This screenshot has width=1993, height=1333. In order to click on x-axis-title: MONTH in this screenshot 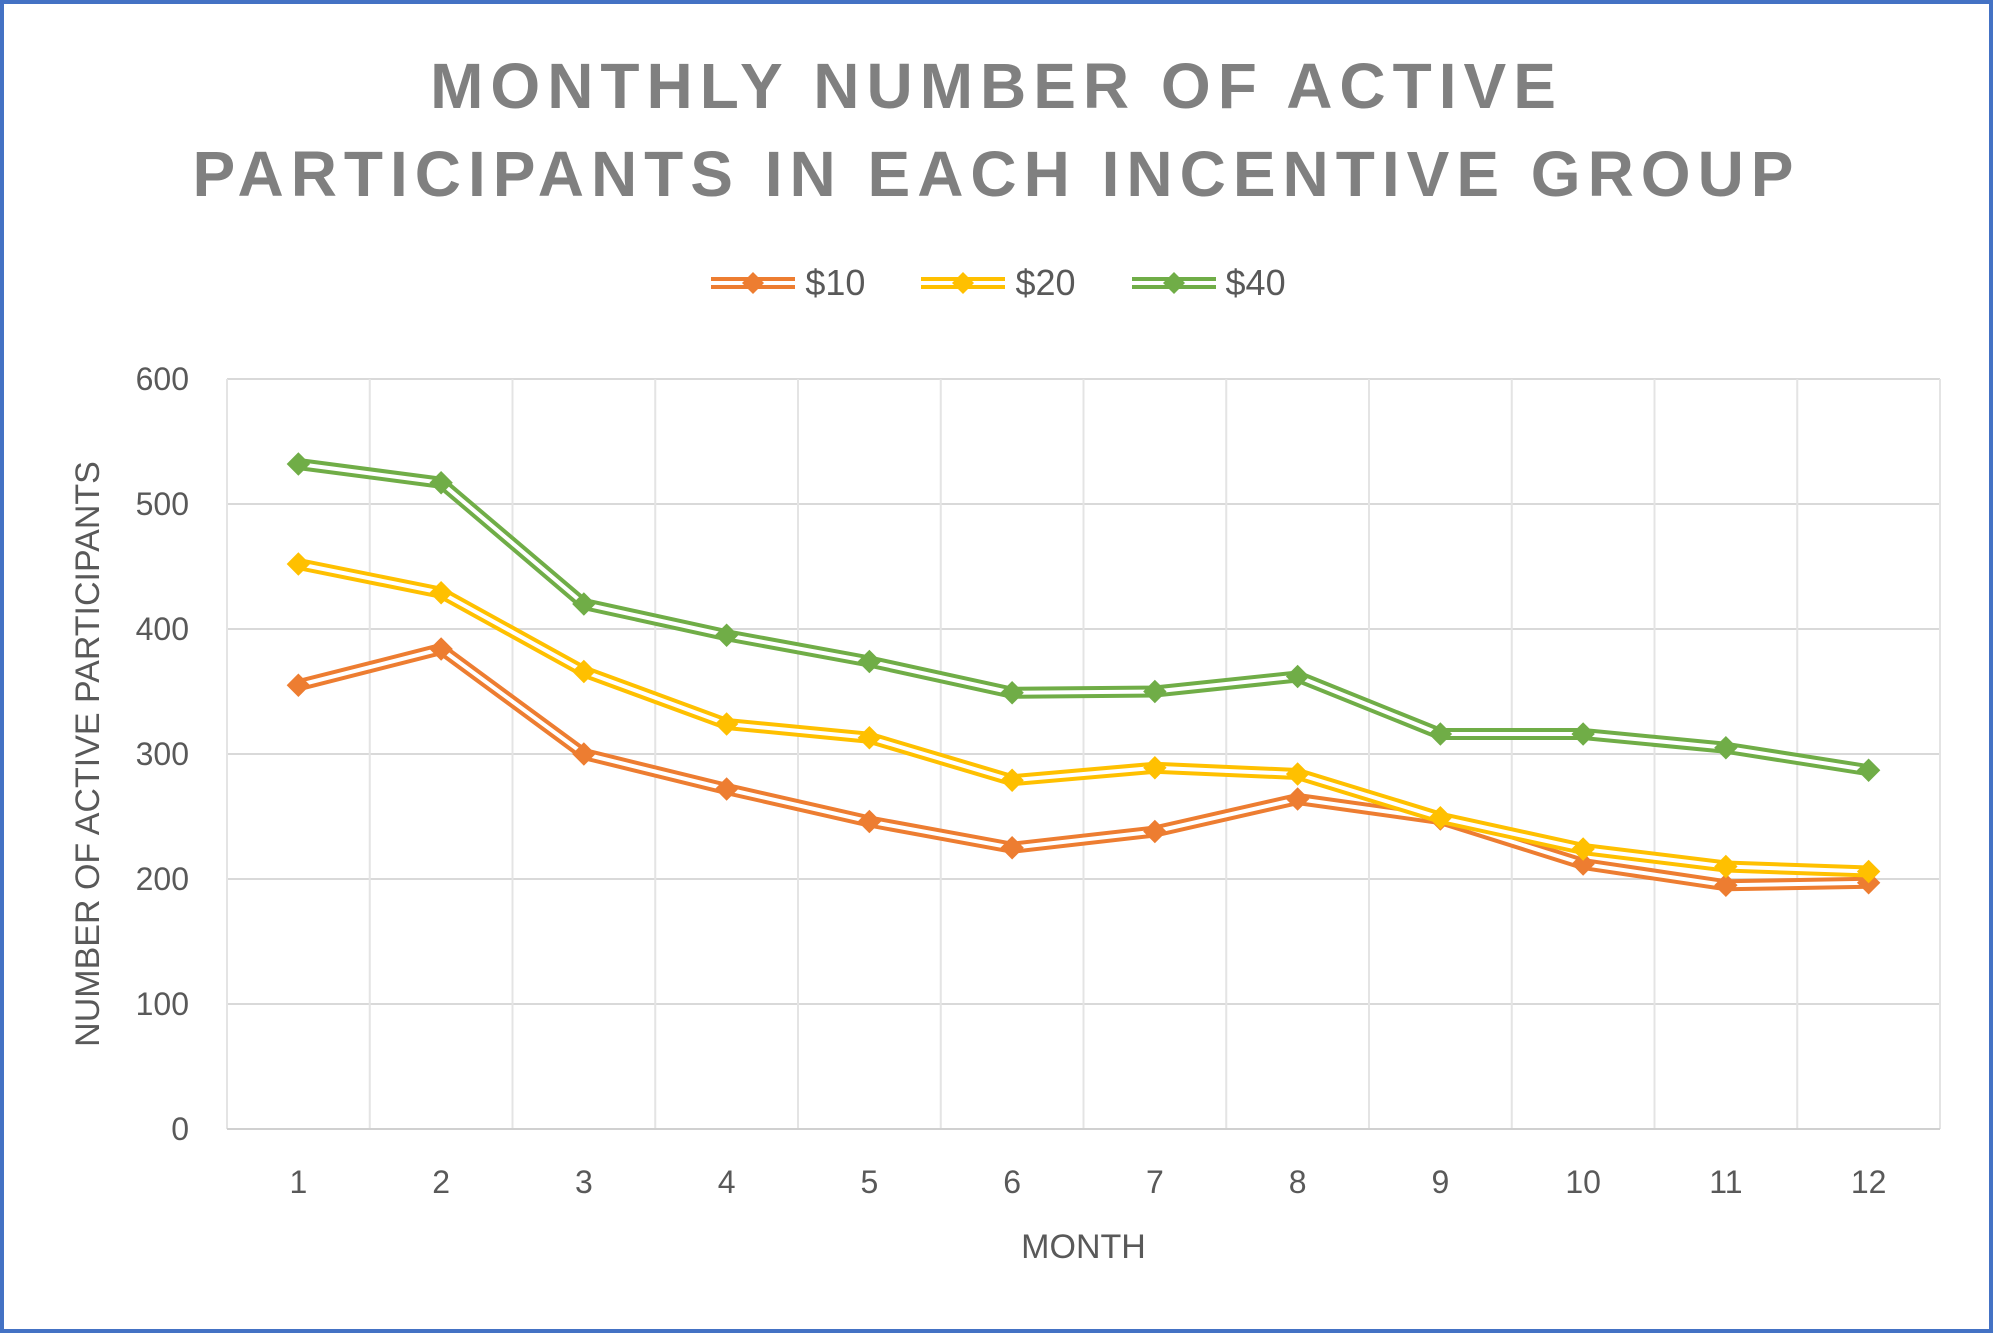, I will do `click(1083, 1247)`.